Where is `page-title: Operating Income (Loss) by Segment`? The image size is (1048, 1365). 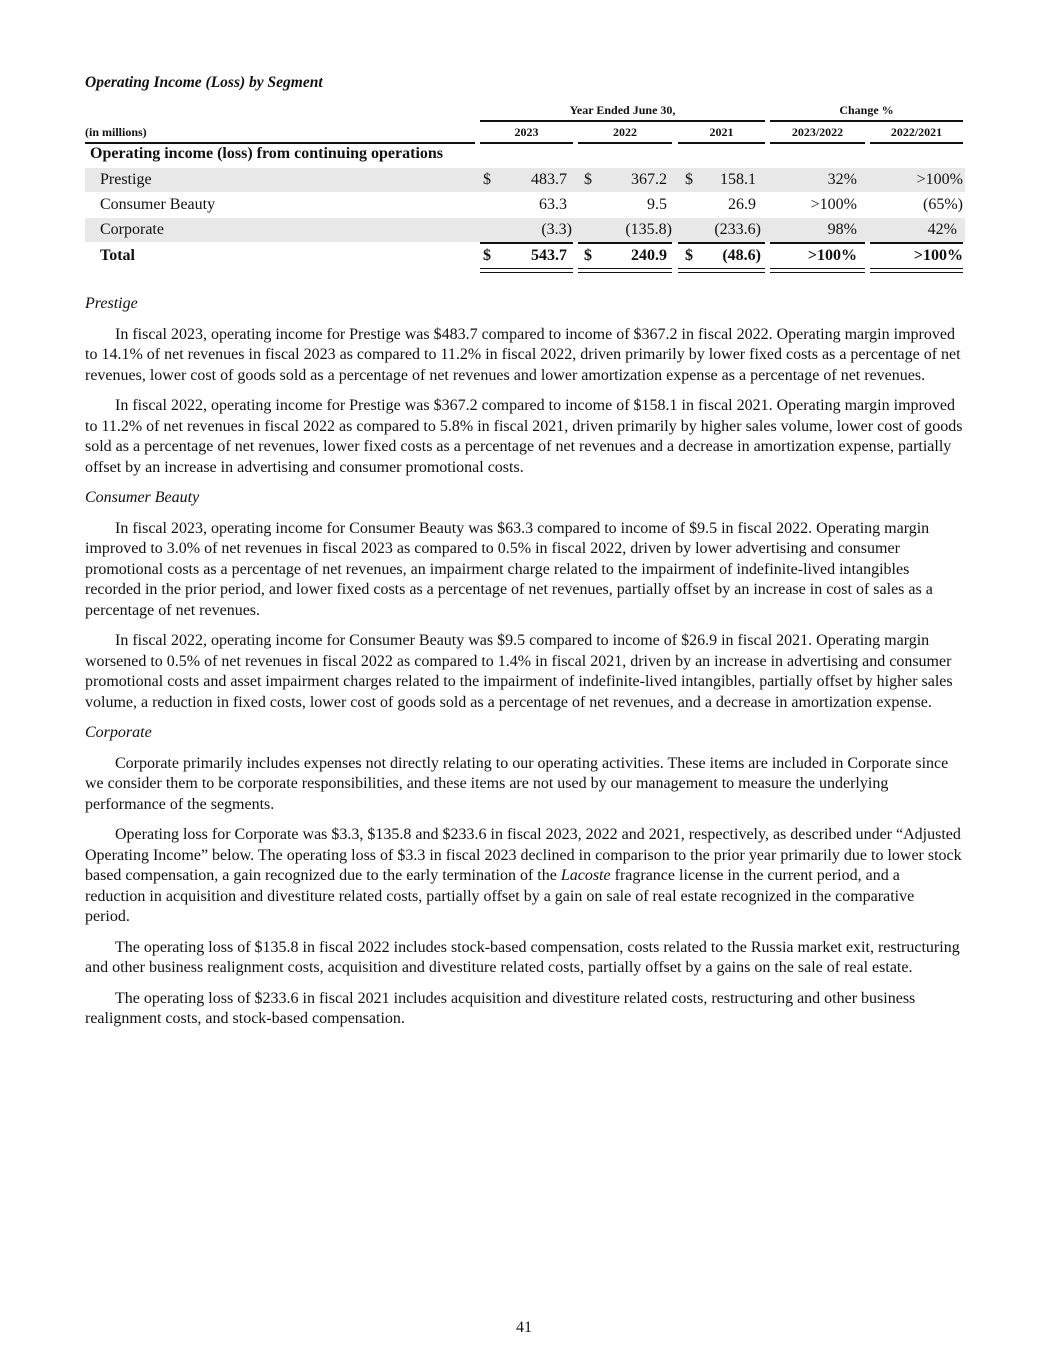 page-title: Operating Income (Loss) by Segment is located at coordinates (204, 82).